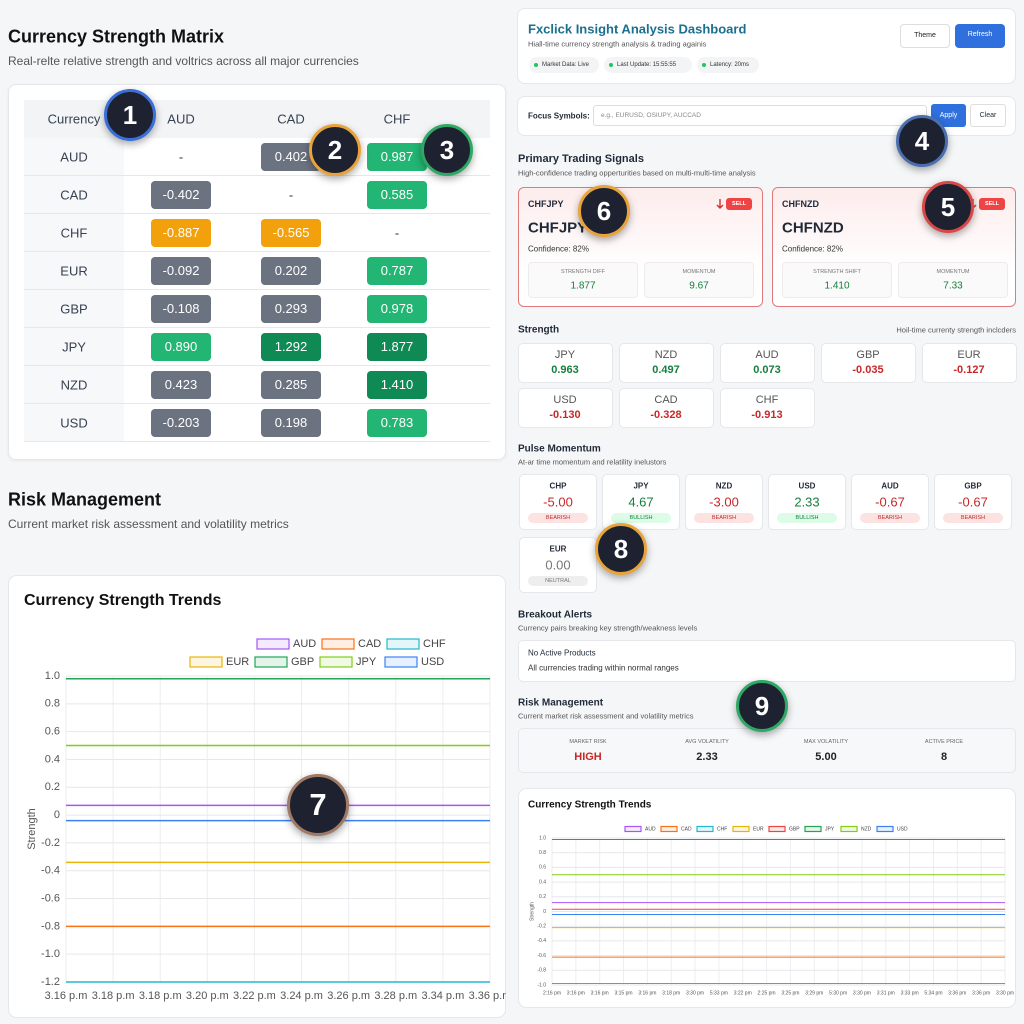 This screenshot has height=1024, width=1024. I want to click on number-marker: 5, so click(948, 207).